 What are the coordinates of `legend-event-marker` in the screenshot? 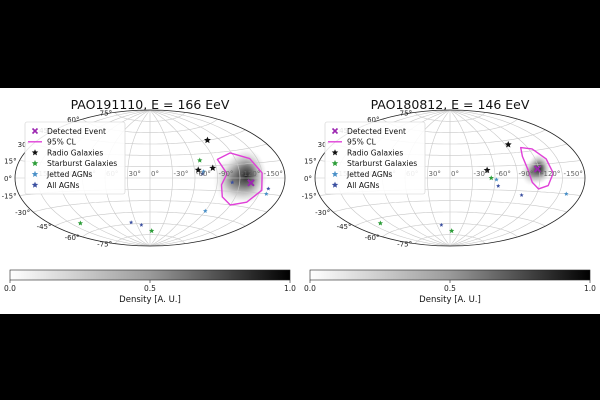 It's located at (335, 131).